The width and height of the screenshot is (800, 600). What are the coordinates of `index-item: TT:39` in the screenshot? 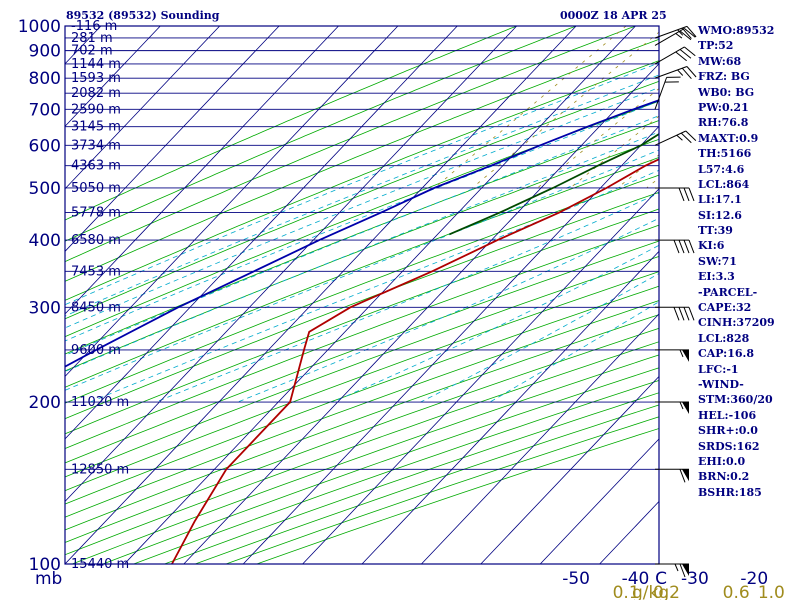 It's located at (715, 231).